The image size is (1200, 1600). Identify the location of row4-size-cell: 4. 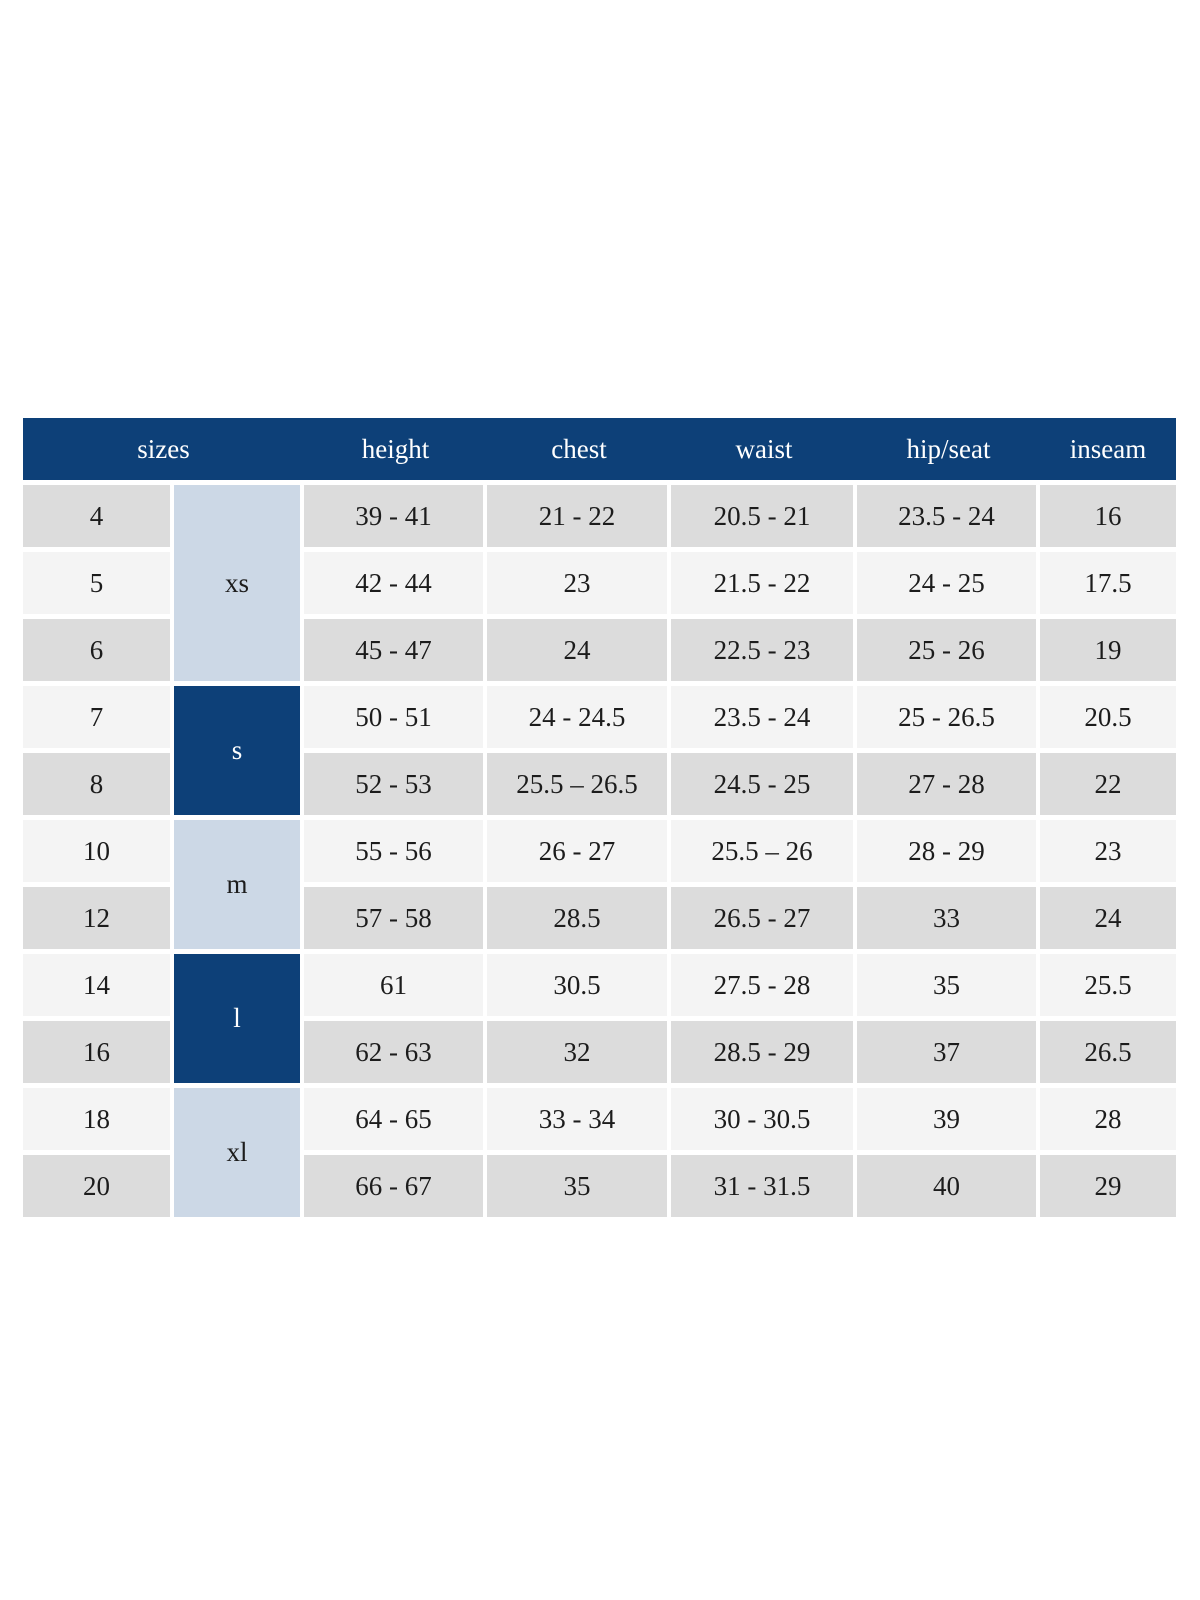
(96, 516).